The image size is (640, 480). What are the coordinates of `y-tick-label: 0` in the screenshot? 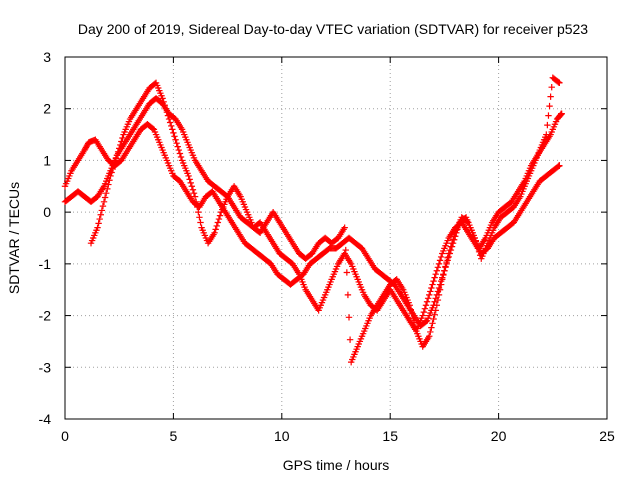 It's located at (47, 212).